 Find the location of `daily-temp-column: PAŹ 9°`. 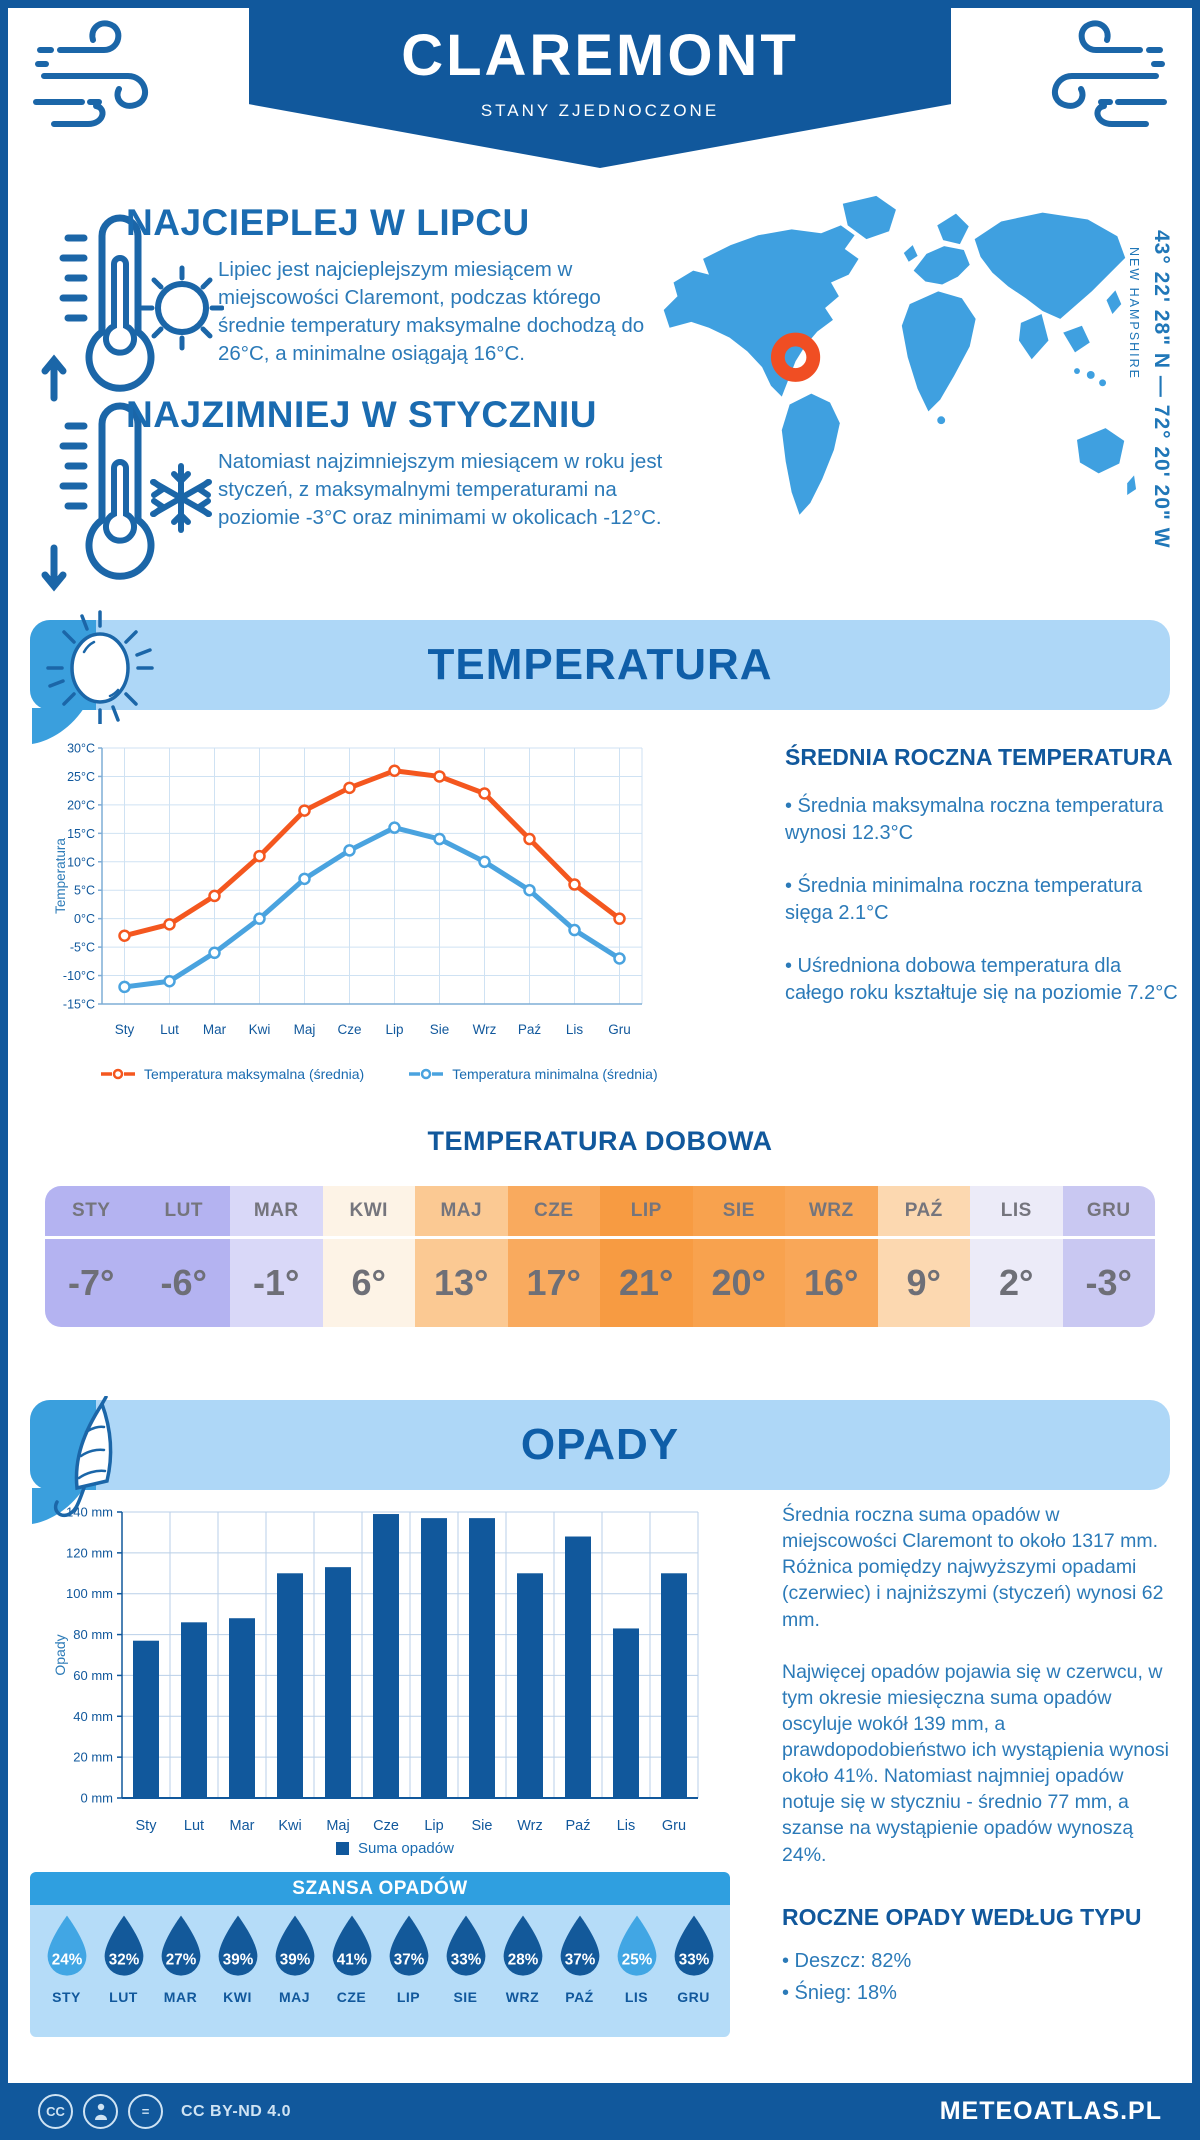

daily-temp-column: PAŹ 9° is located at coordinates (923, 1256).